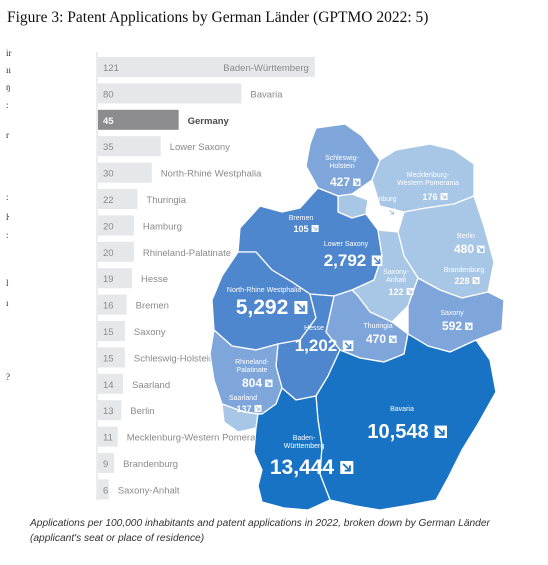  I want to click on map-label-lower-saxony: Lower Saxony, so click(346, 244).